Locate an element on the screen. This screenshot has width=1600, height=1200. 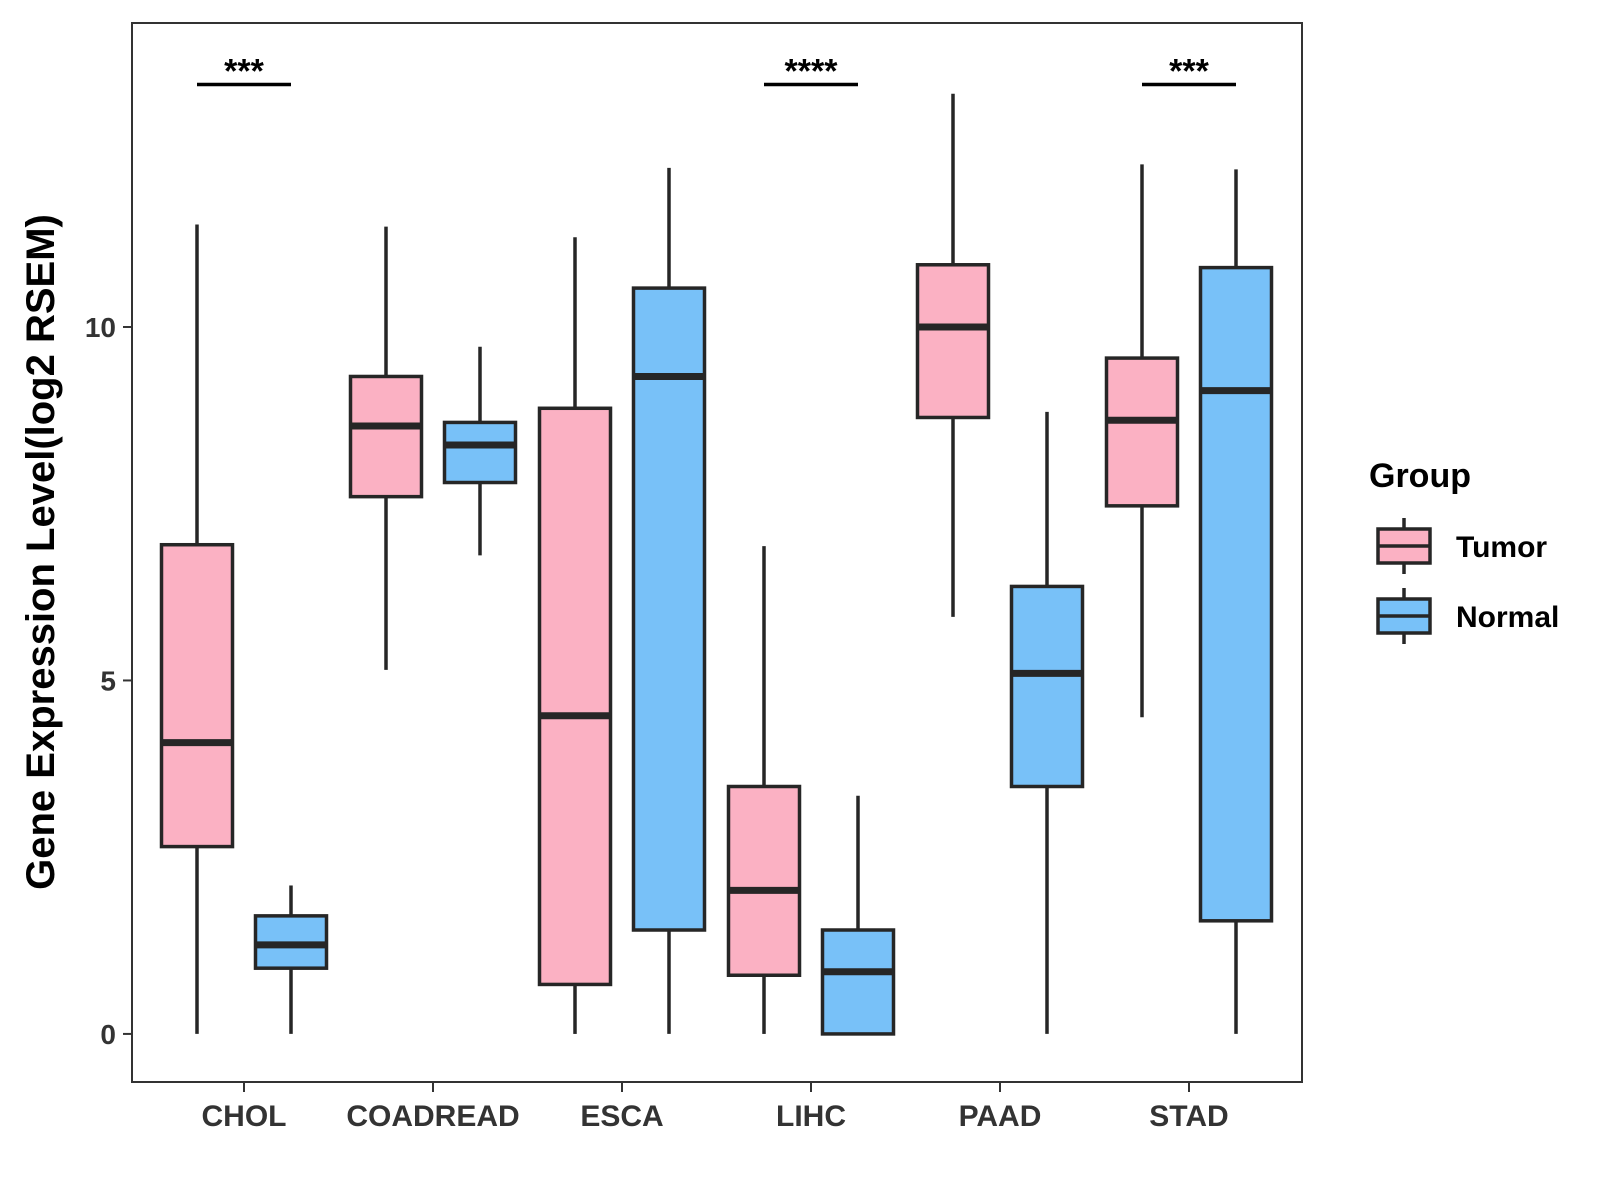
legend: Group Tumor Normal is located at coordinates (1464, 550).